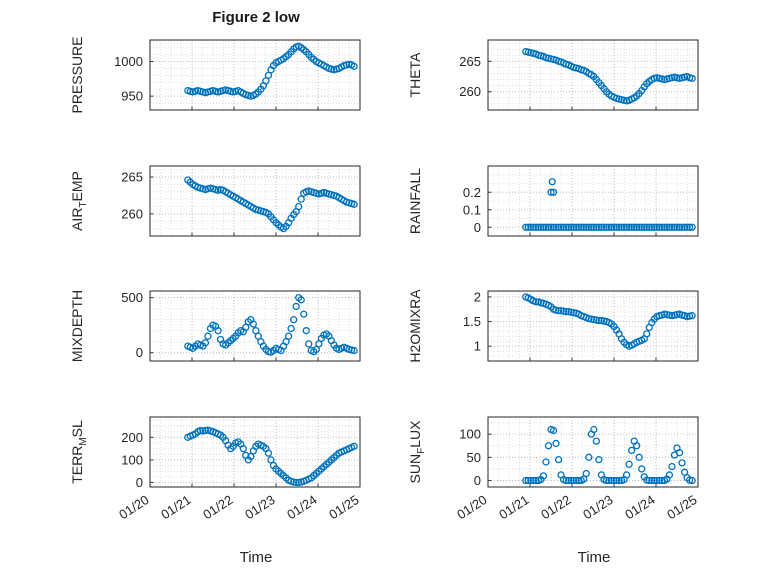 Image resolution: width=778 pixels, height=583 pixels. I want to click on x-axis-label-left: Time, so click(256, 557).